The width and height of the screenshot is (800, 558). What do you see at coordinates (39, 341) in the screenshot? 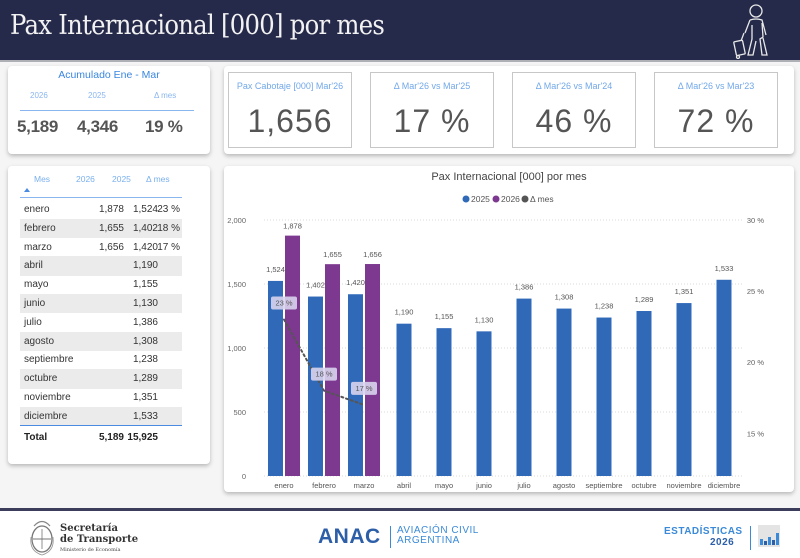
I see `month-cell: agosto` at bounding box center [39, 341].